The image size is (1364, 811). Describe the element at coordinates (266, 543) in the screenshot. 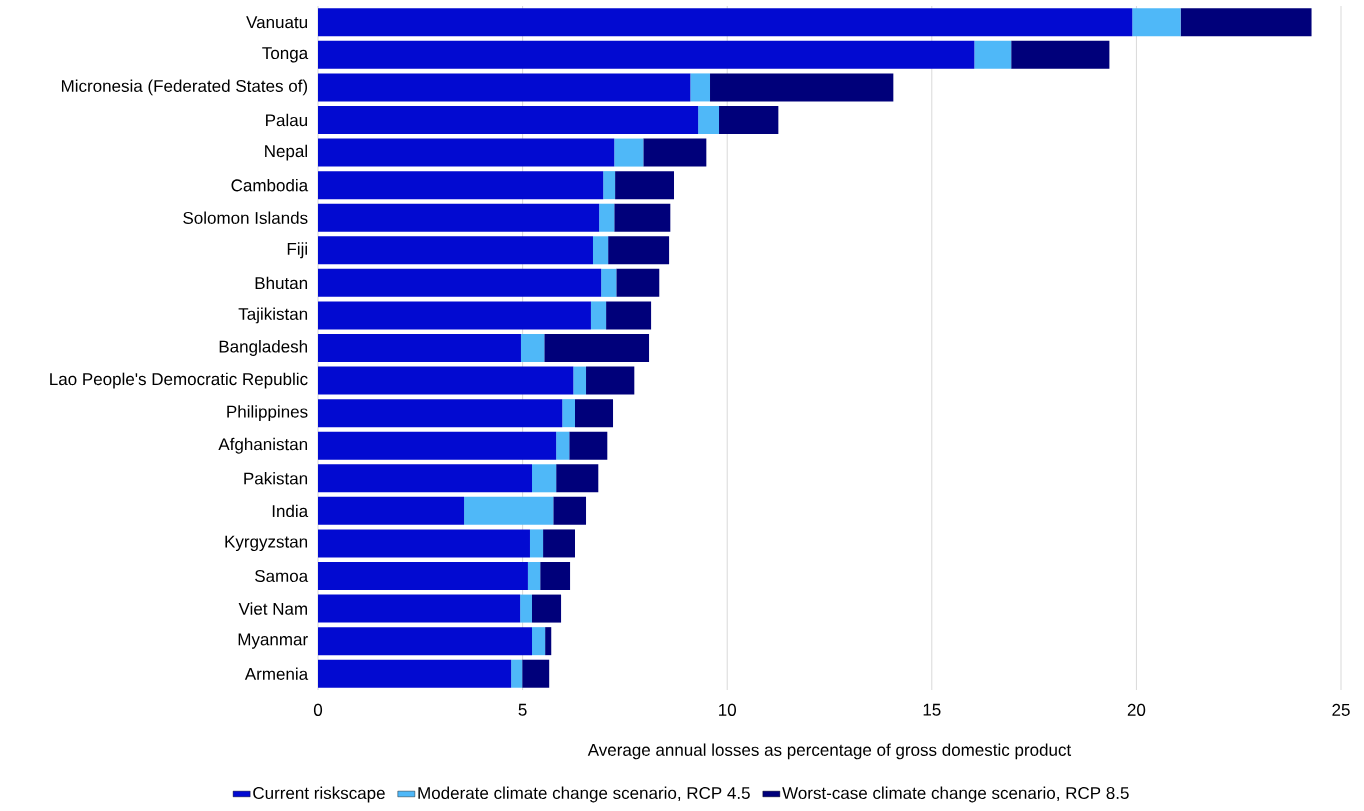

I see `y-tick-label: Kyrgyzstan` at that location.